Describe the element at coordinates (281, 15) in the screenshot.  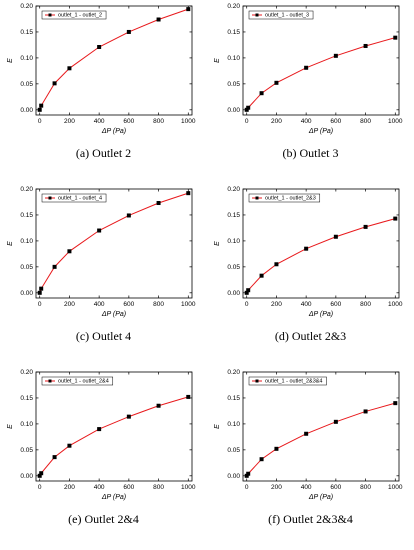
I see `legend: outlet_1 - outlet_3` at that location.